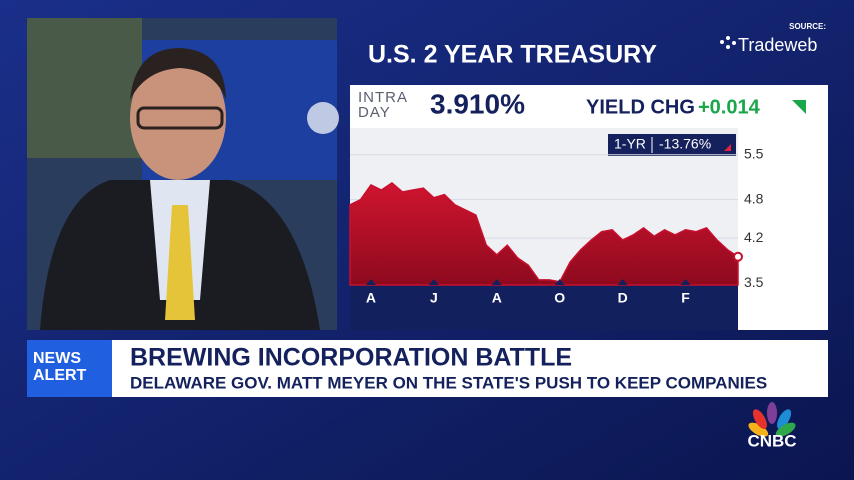  What do you see at coordinates (754, 237) in the screenshot?
I see `y-tick-label: 4.2` at bounding box center [754, 237].